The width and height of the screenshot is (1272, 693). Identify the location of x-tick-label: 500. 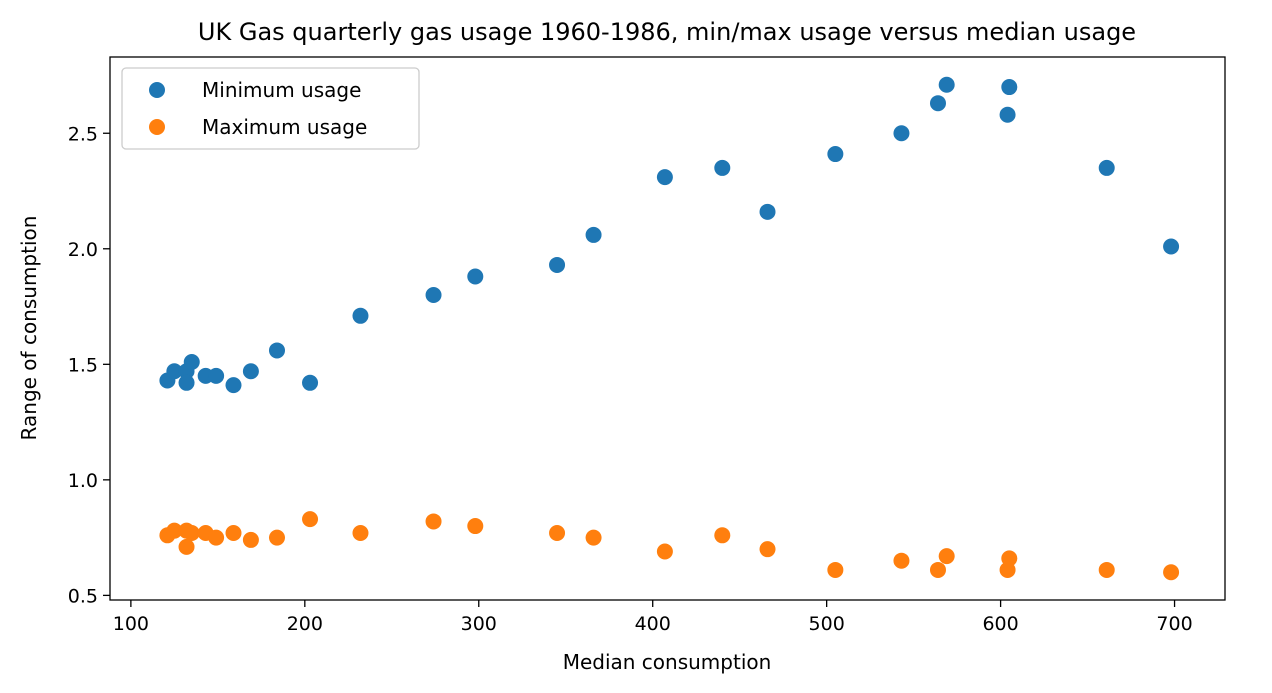
(827, 624).